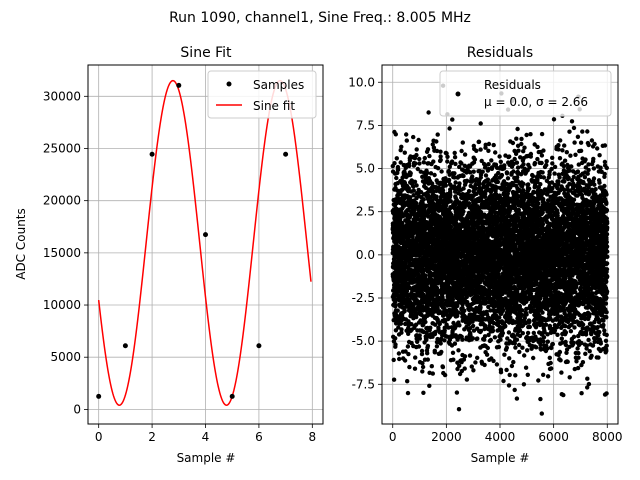  Describe the element at coordinates (365, 125) in the screenshot. I see `y-tick-label: 7.5` at that location.